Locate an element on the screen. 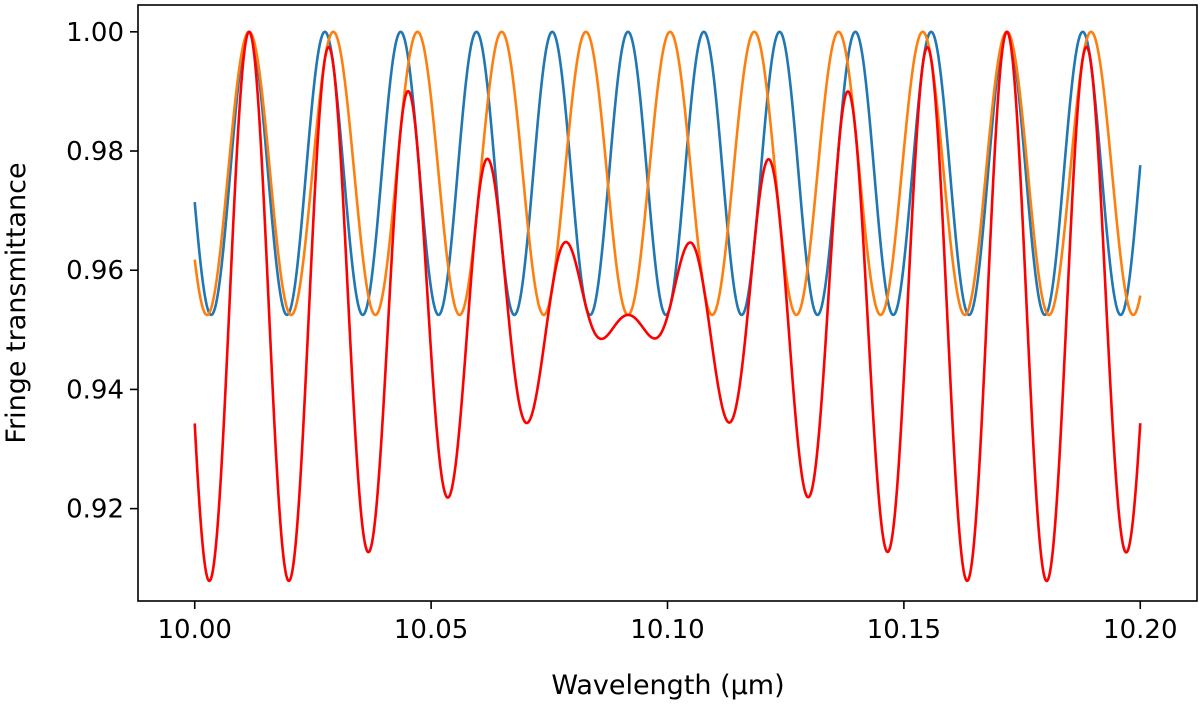 Image resolution: width=1200 pixels, height=704 pixels. x-axis-label: Wavelength (μm) is located at coordinates (667, 685).